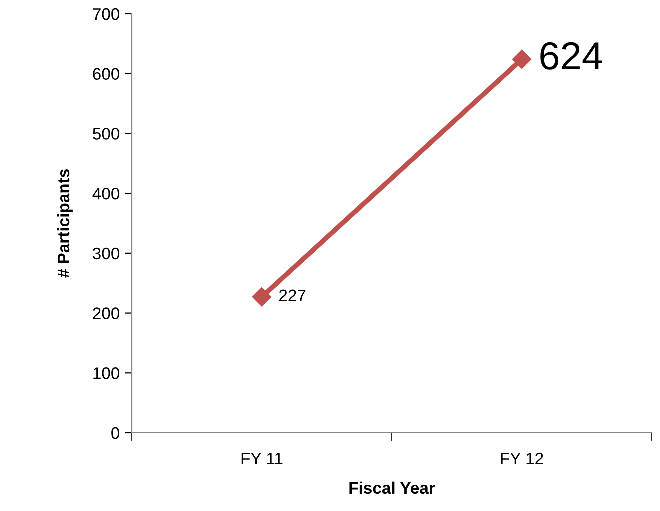 This screenshot has width=660, height=511. What do you see at coordinates (106, 194) in the screenshot?
I see `y-tick-label: 400` at bounding box center [106, 194].